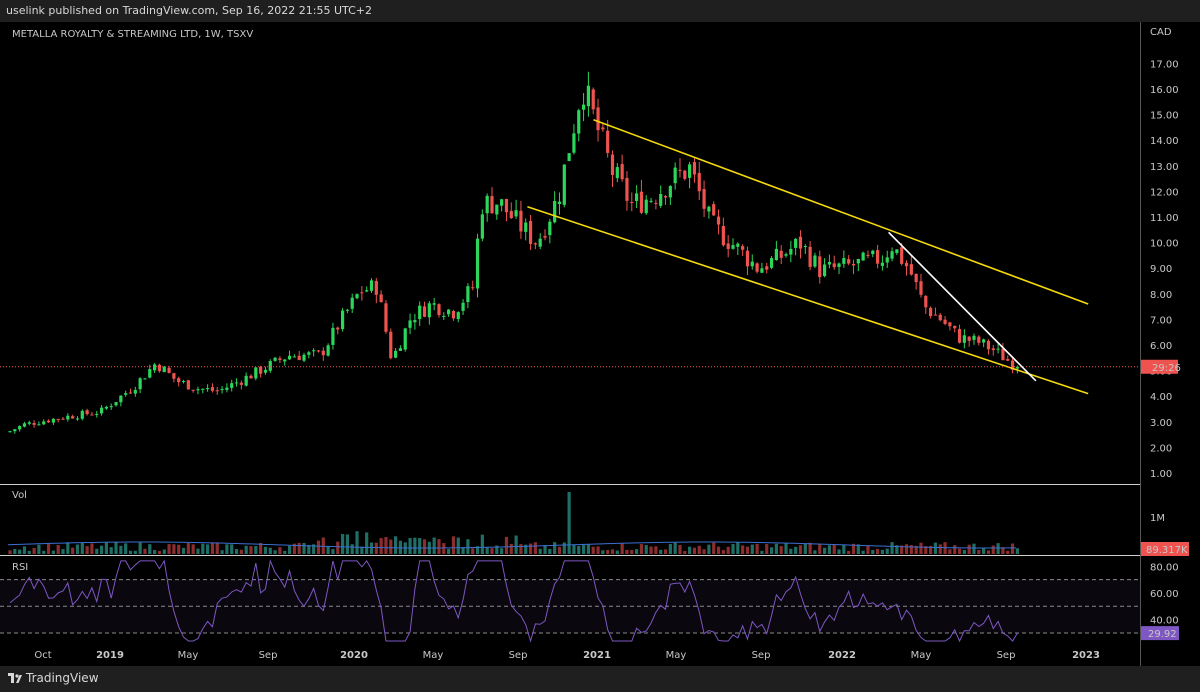  Describe the element at coordinates (840, 212) in the screenshot. I see `trendline-channel-top` at that location.